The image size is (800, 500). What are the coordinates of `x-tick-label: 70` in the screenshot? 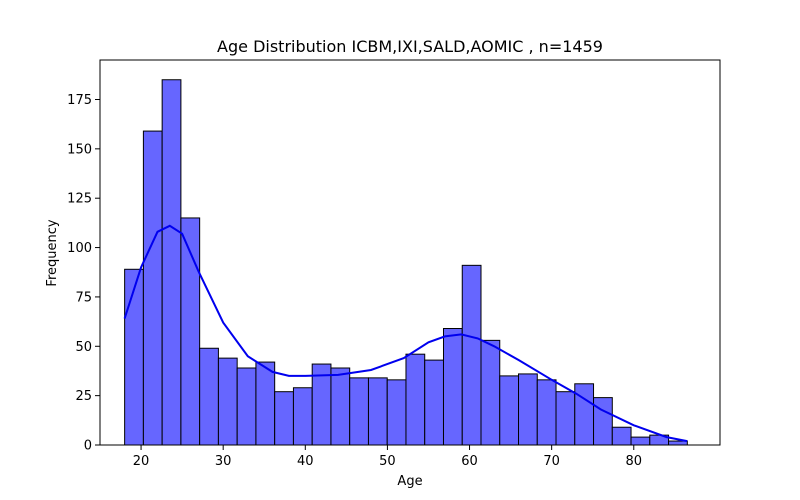 It's located at (551, 461).